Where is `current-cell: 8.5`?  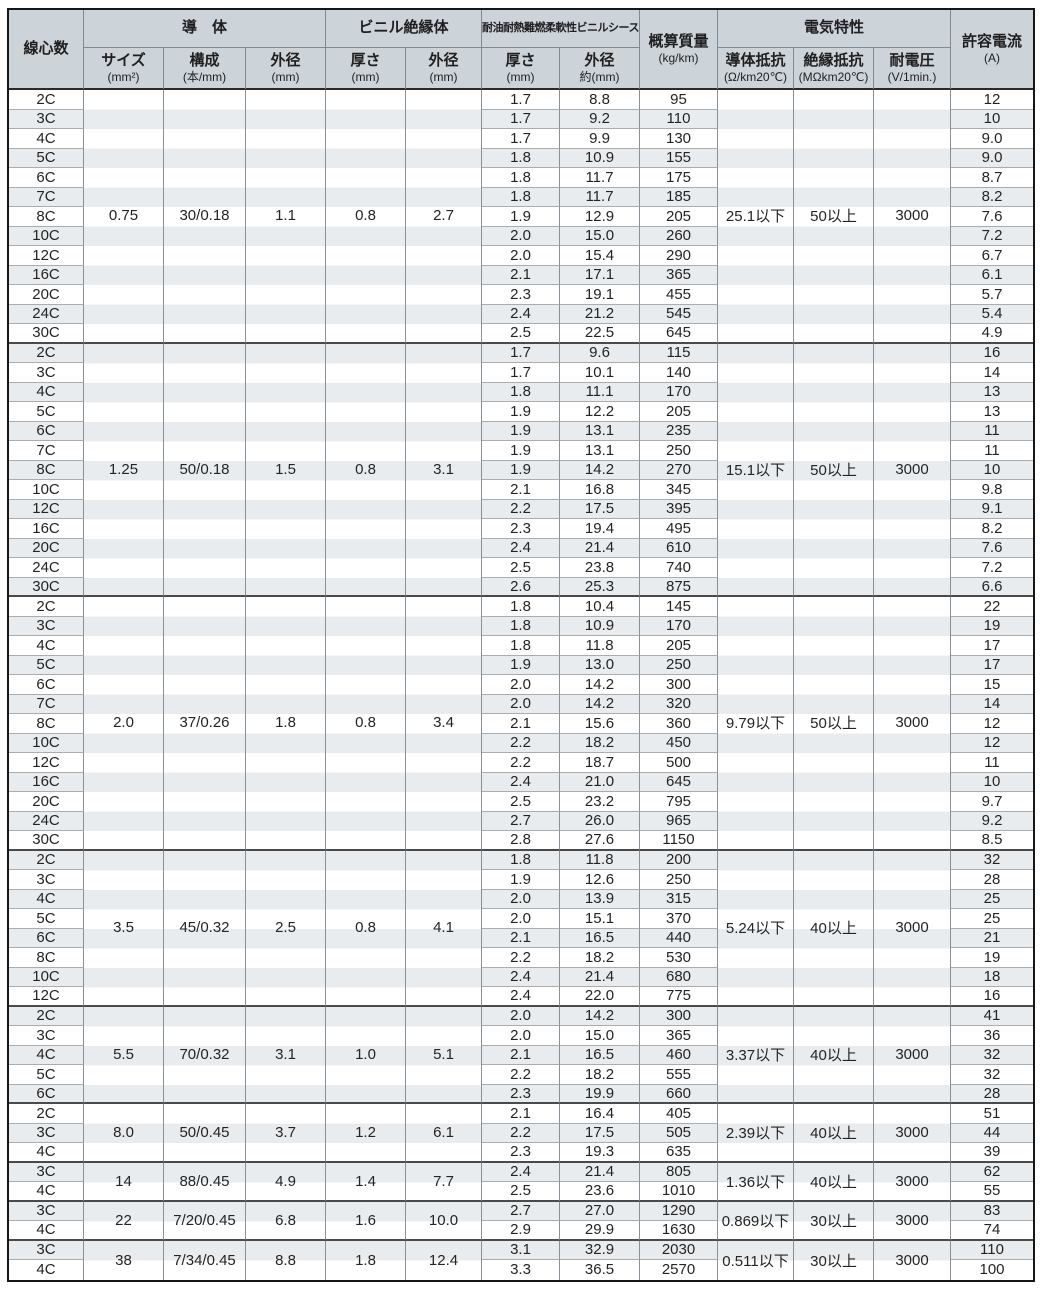
current-cell: 8.5 is located at coordinates (992, 841).